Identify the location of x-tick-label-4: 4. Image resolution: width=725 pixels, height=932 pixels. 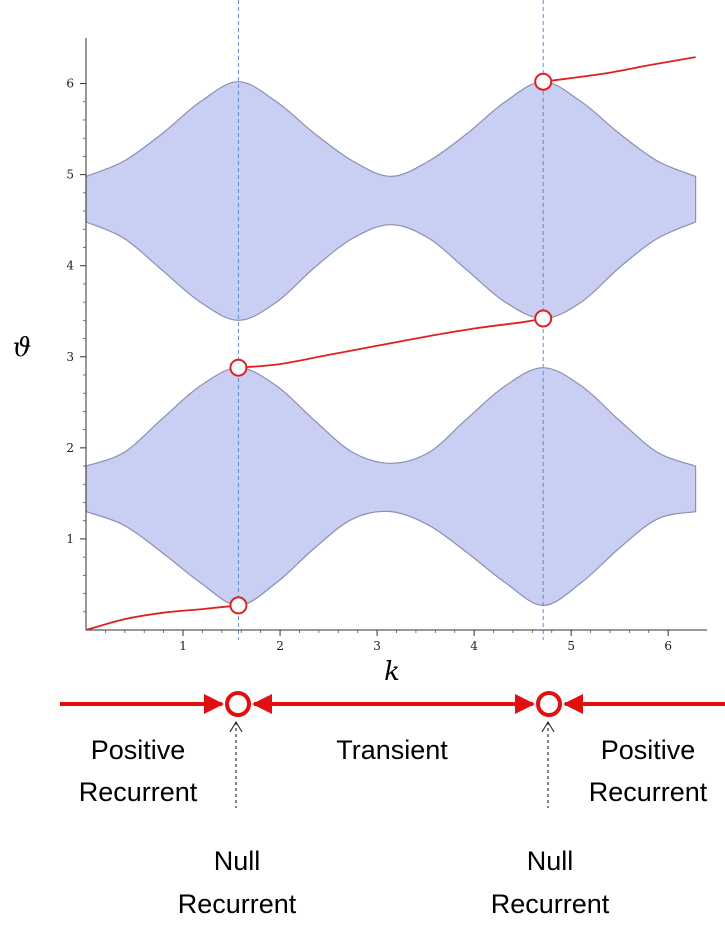
(474, 646).